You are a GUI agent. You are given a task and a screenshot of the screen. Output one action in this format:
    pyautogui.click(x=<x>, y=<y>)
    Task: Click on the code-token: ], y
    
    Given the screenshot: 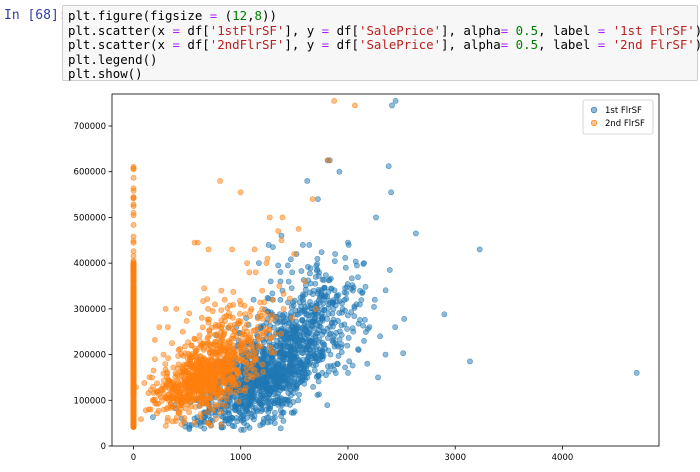 What is the action you would take?
    pyautogui.click(x=303, y=30)
    